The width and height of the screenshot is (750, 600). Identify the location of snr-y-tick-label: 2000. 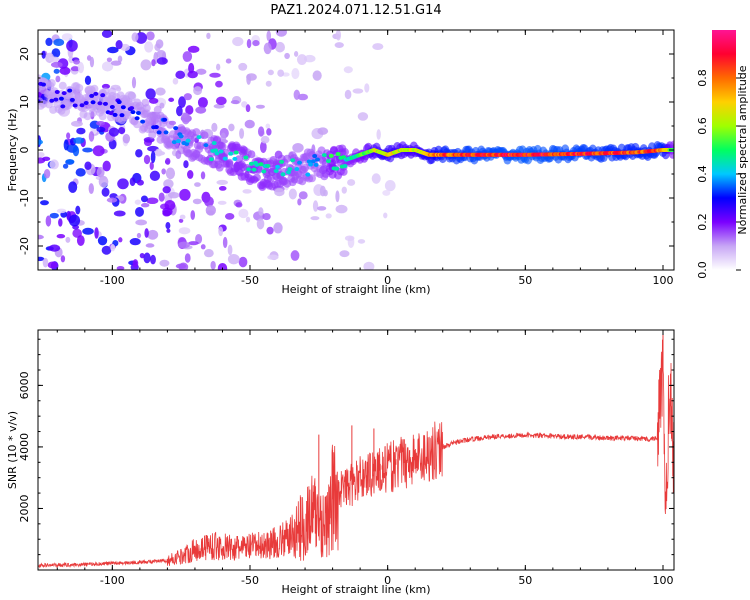
(24, 508).